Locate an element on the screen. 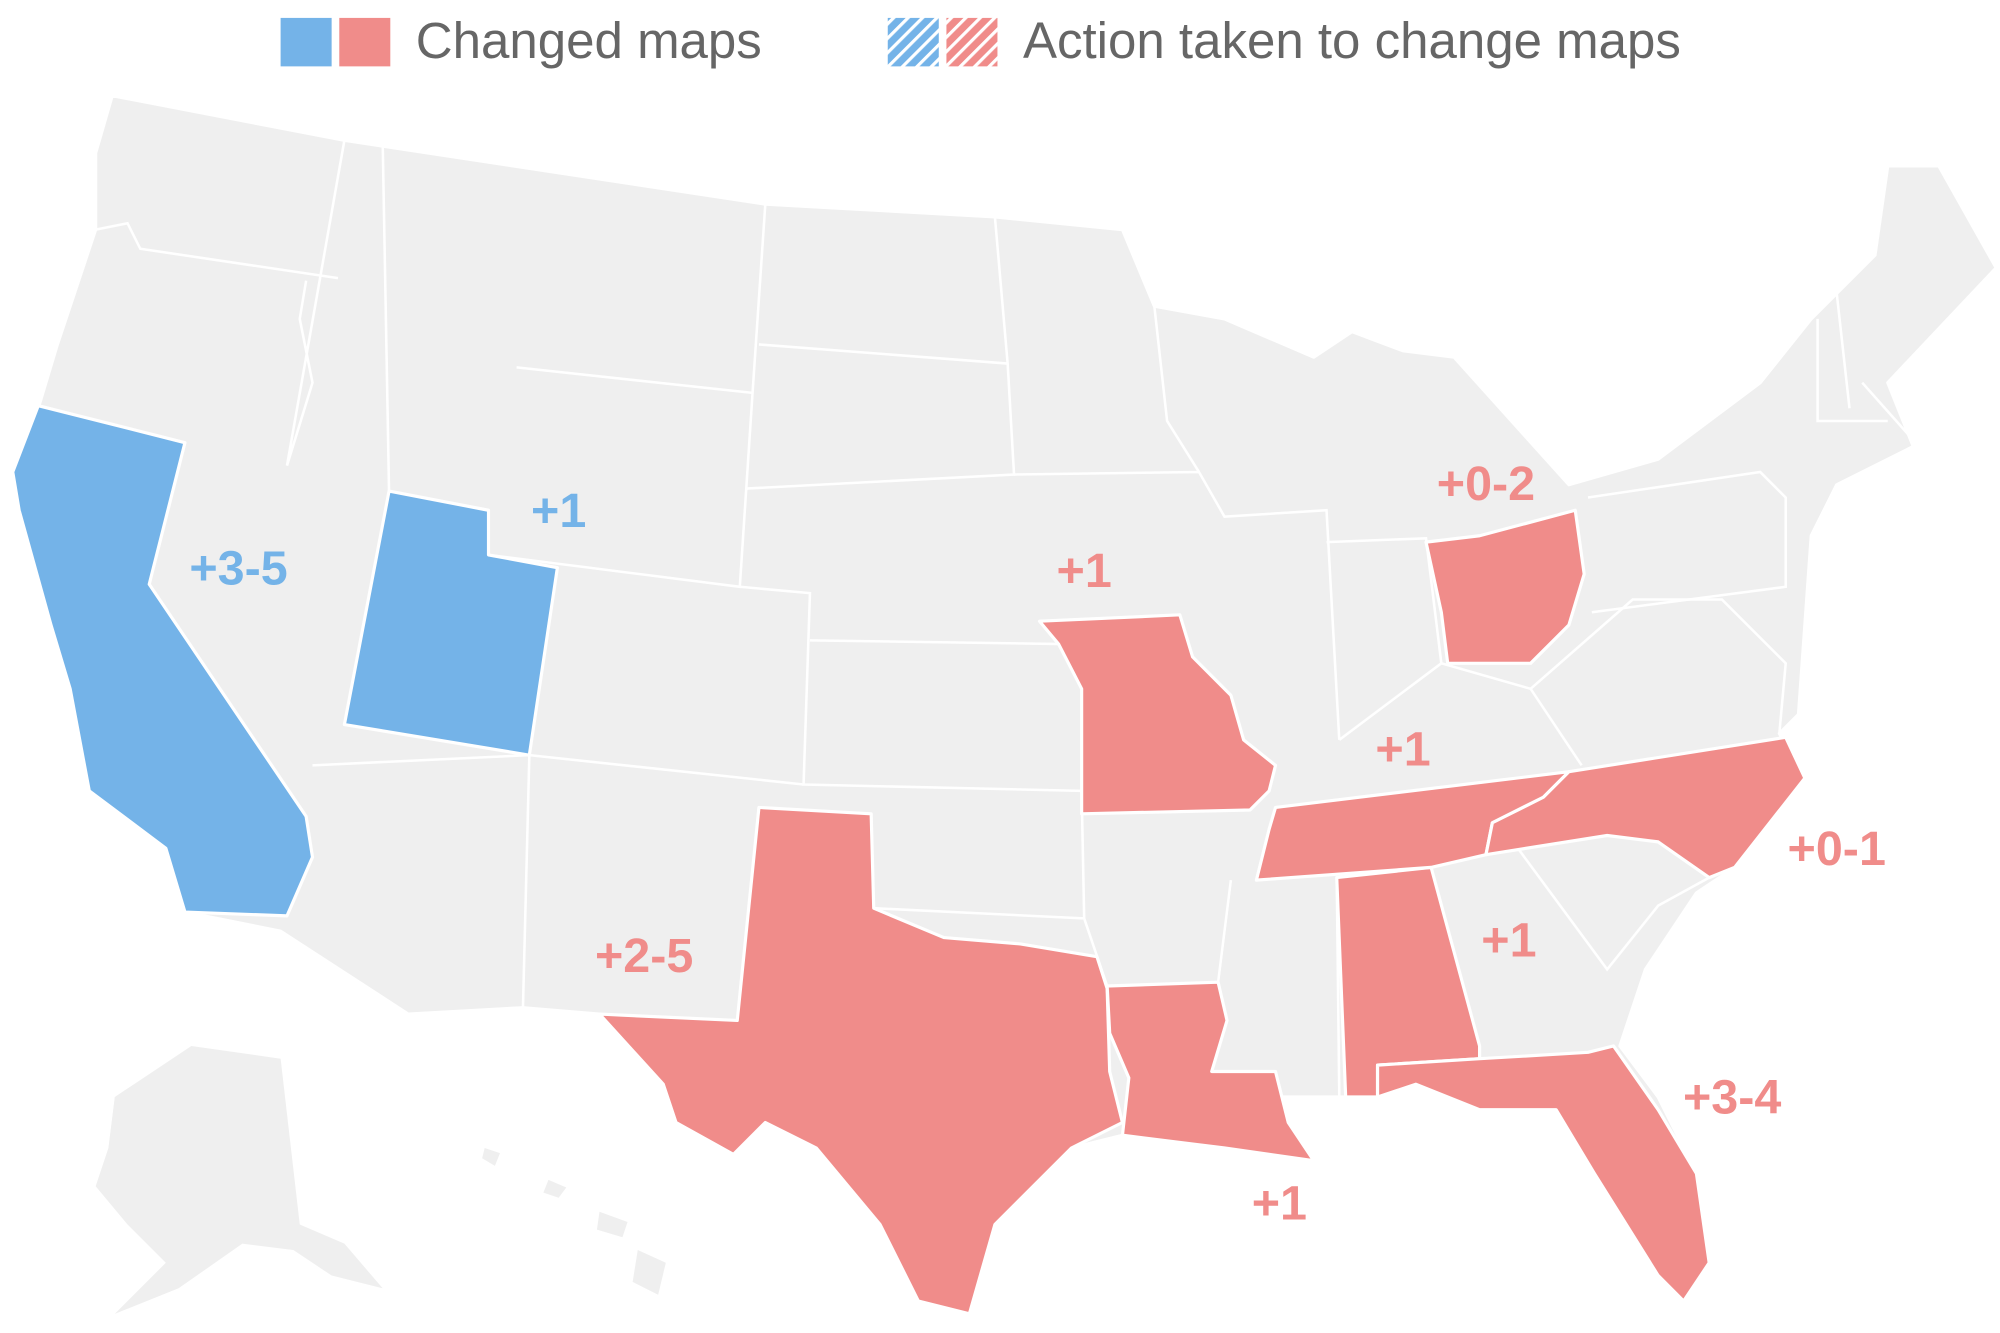 The image size is (2000, 1333). seat-label: +2-5 is located at coordinates (644, 956).